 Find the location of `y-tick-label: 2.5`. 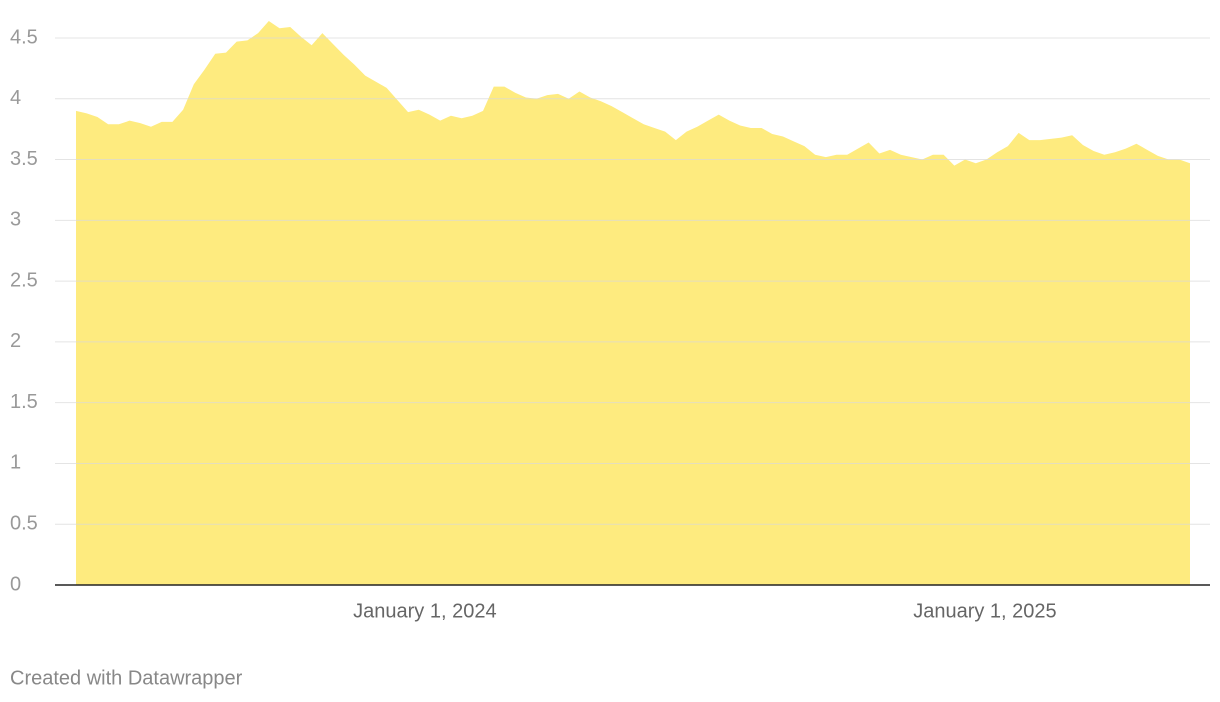

y-tick-label: 2.5 is located at coordinates (24, 280).